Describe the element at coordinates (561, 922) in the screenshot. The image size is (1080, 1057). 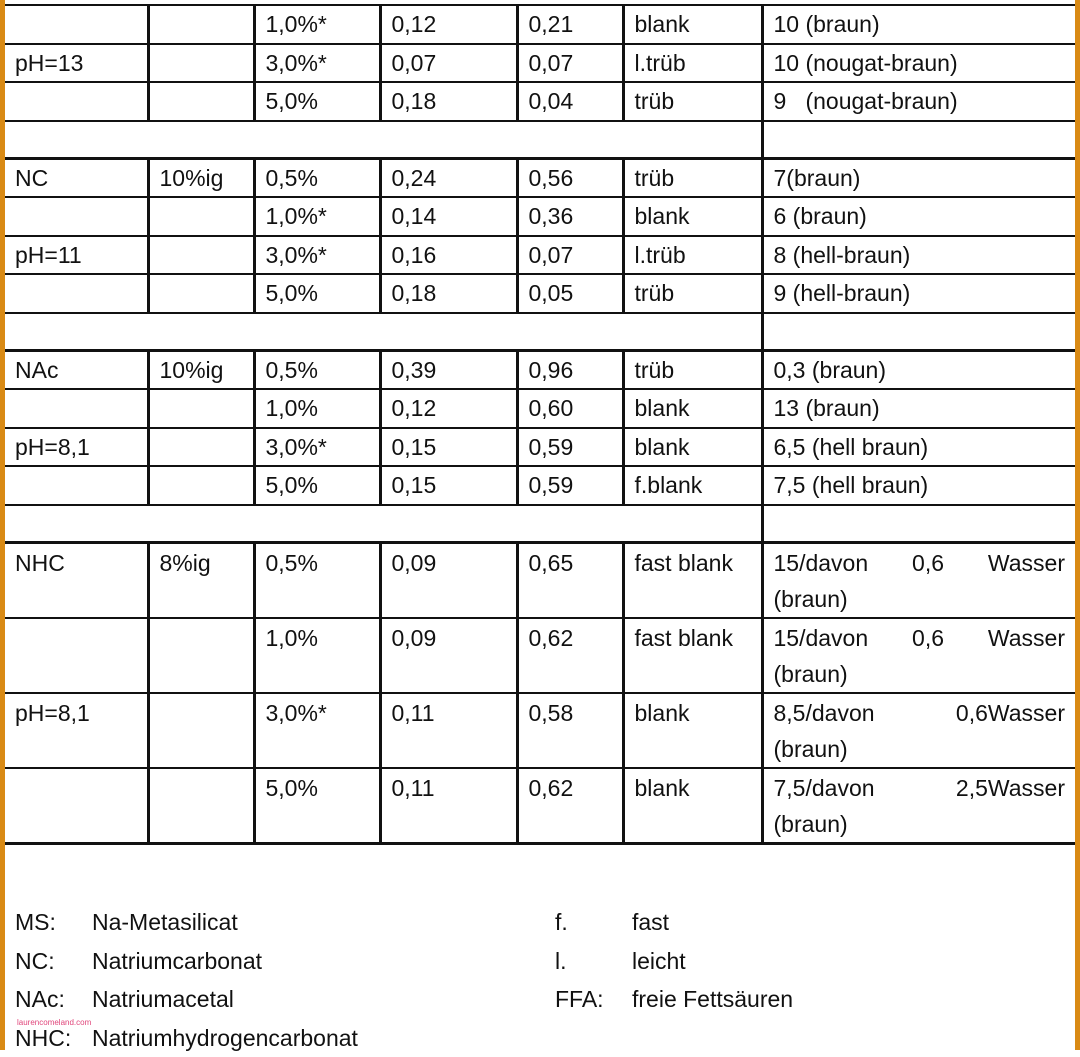
I see `legend-abbr: f.` at that location.